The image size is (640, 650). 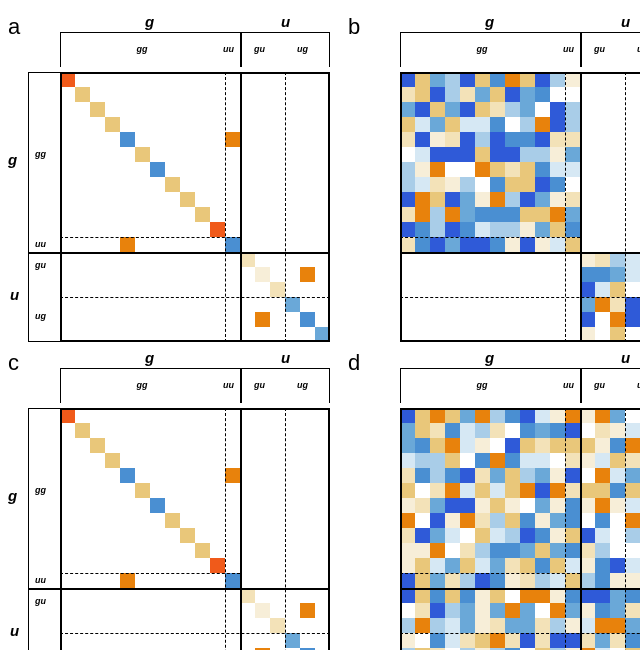 I want to click on bracket-divider, so click(x=44, y=253).